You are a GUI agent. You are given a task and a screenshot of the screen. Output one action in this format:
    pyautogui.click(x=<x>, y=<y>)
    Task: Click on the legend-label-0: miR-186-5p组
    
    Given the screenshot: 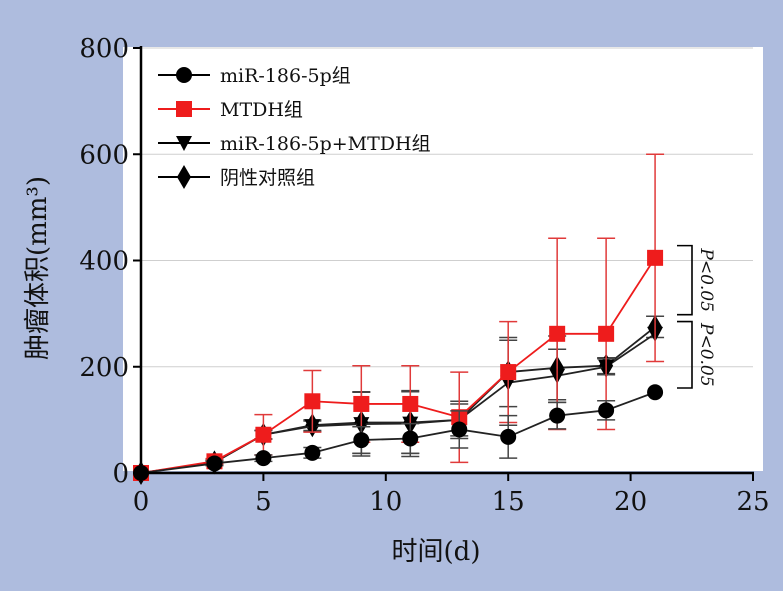 What is the action you would take?
    pyautogui.click(x=285, y=76)
    